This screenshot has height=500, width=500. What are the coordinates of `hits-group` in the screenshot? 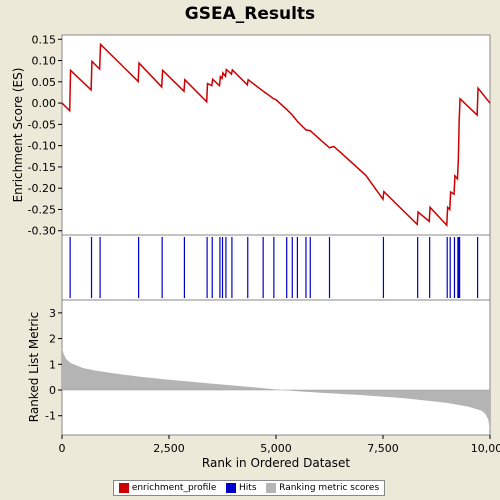 It's located at (274, 267).